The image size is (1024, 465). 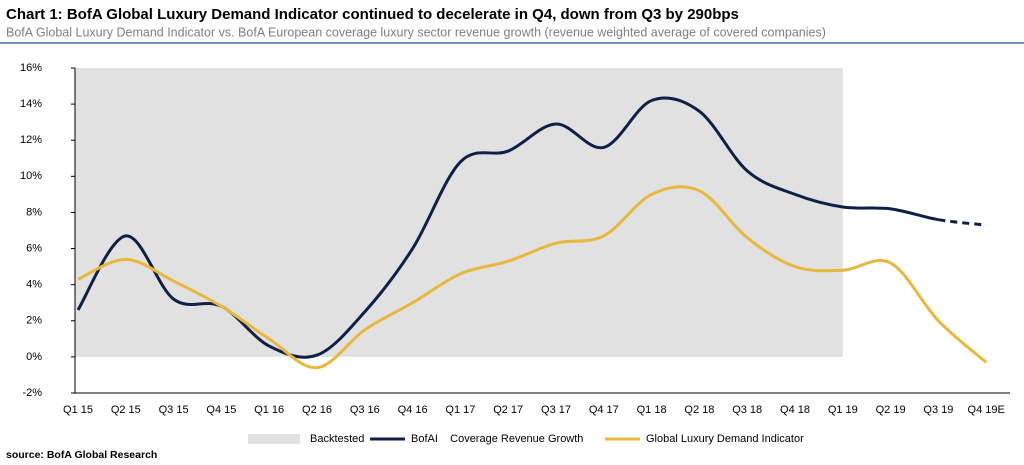 I want to click on x-tick-label: Q2 15, so click(x=126, y=410).